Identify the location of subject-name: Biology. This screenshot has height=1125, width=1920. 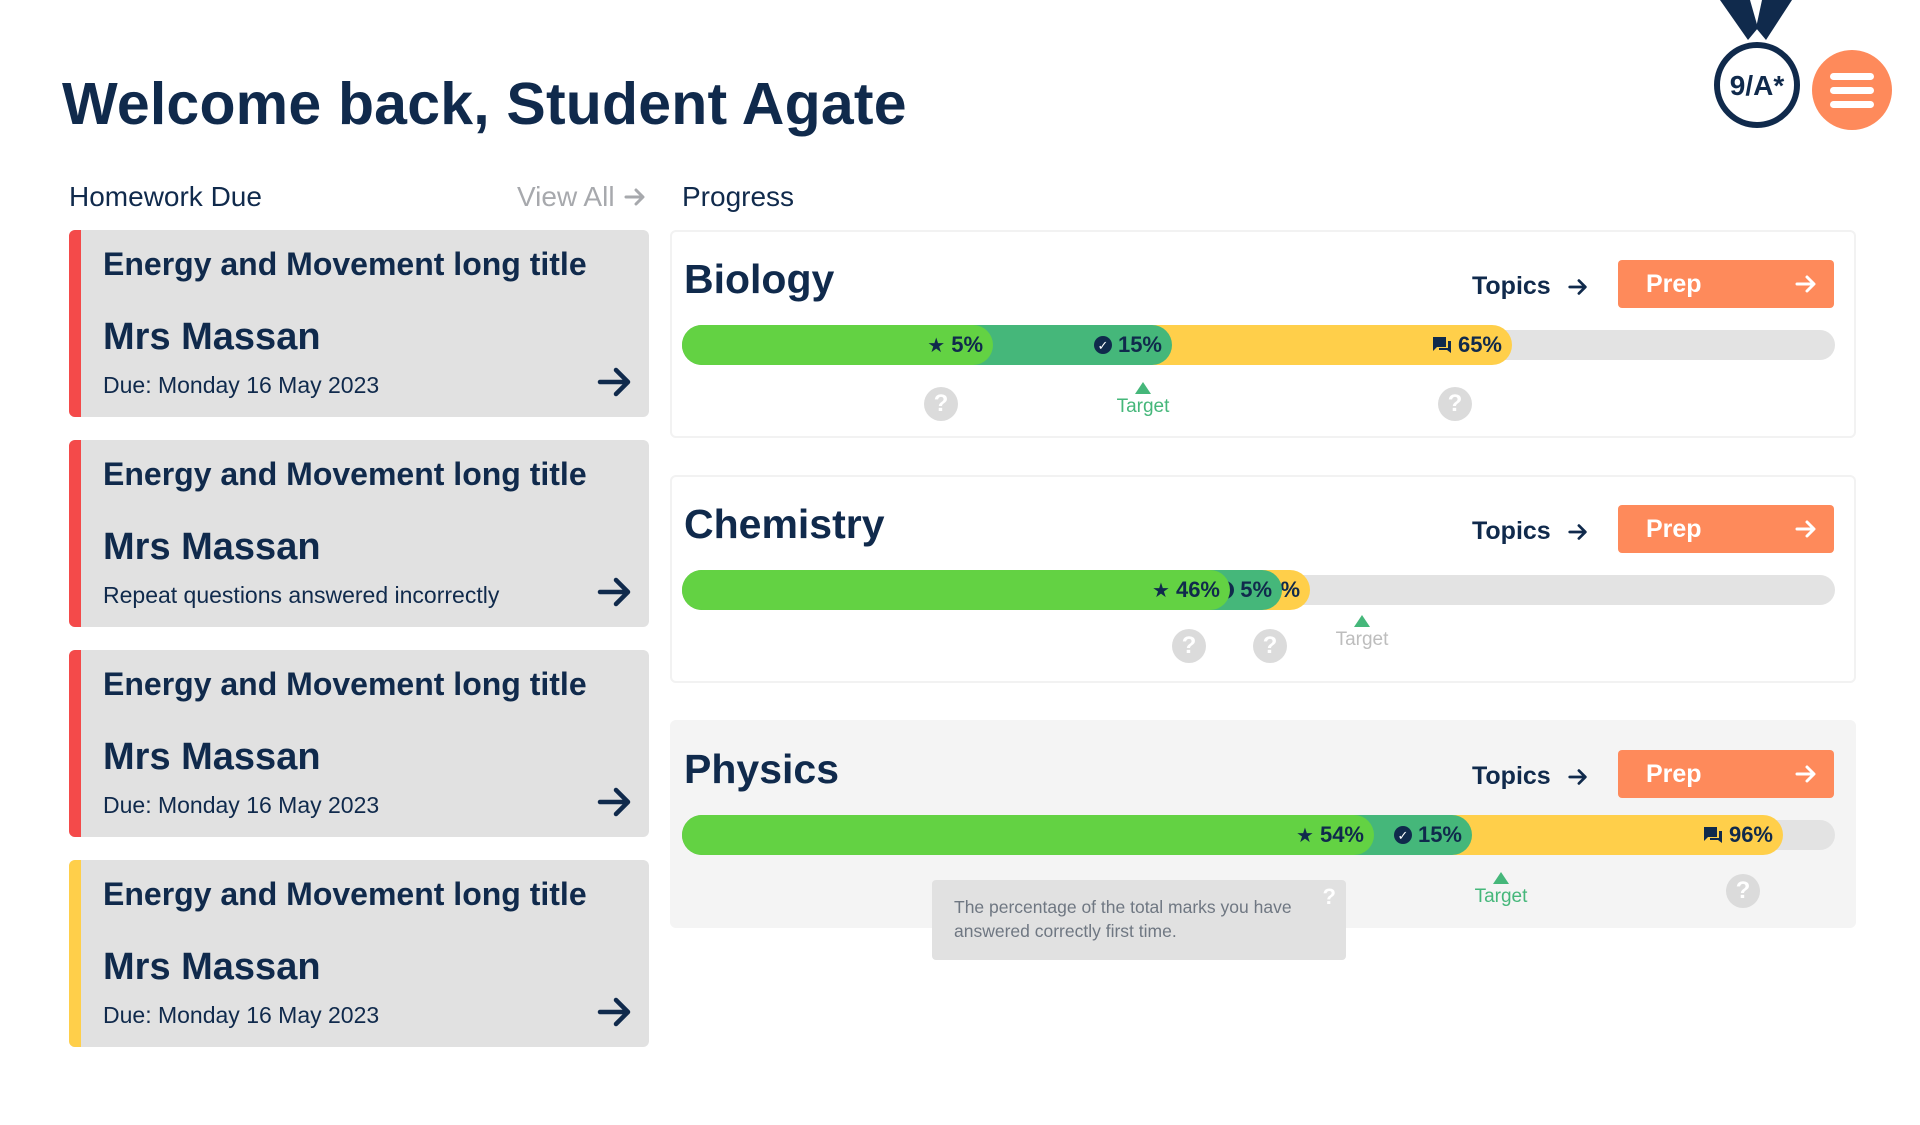
(759, 279).